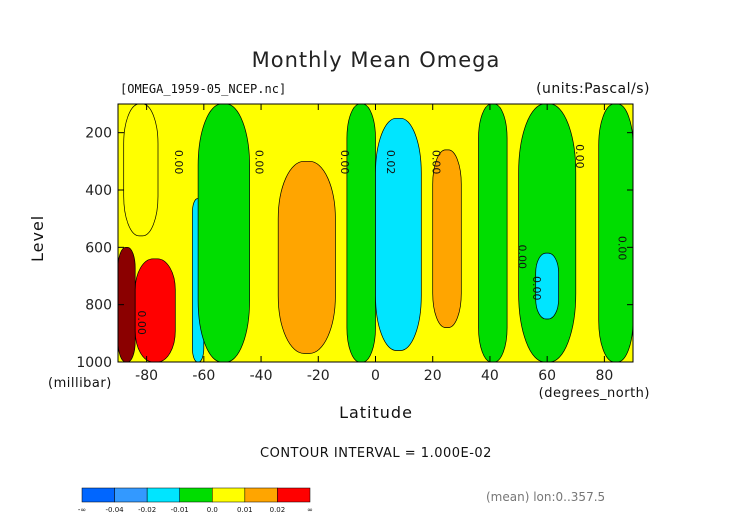  What do you see at coordinates (436, 162) in the screenshot?
I see `contour-label-4: 0.00` at bounding box center [436, 162].